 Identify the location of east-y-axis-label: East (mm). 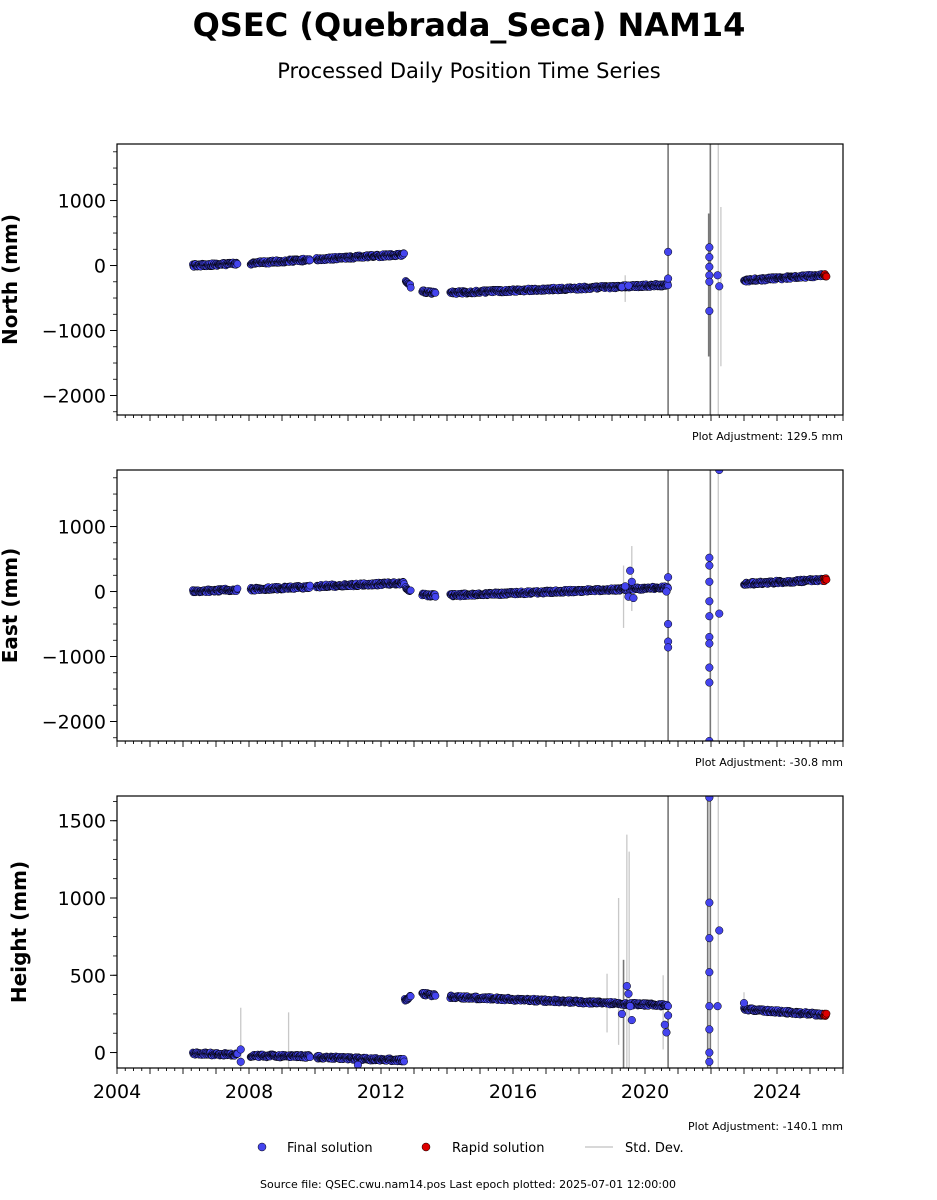
(11, 606).